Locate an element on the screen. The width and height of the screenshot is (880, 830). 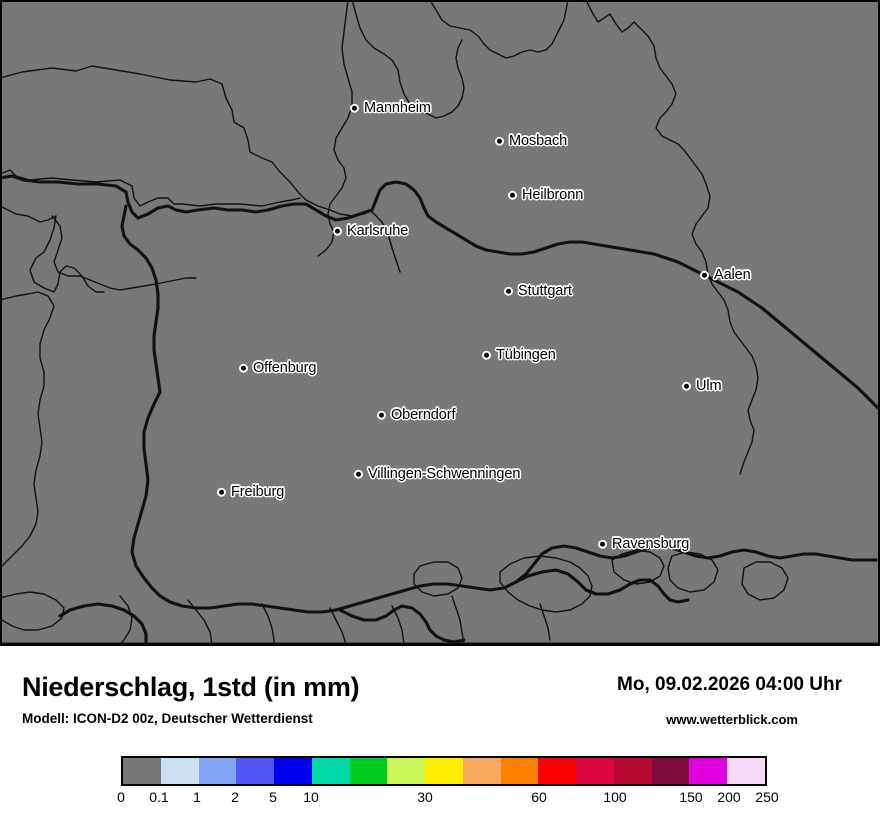
city-label: Ulm is located at coordinates (709, 385).